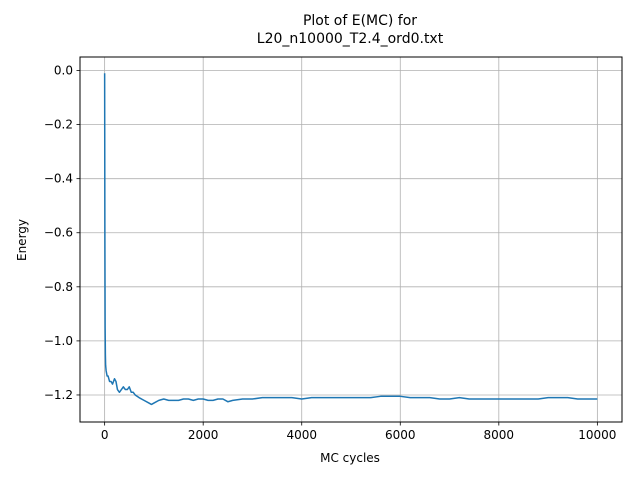  What do you see at coordinates (58, 125) in the screenshot?
I see `y-tick-label: −0.2` at bounding box center [58, 125].